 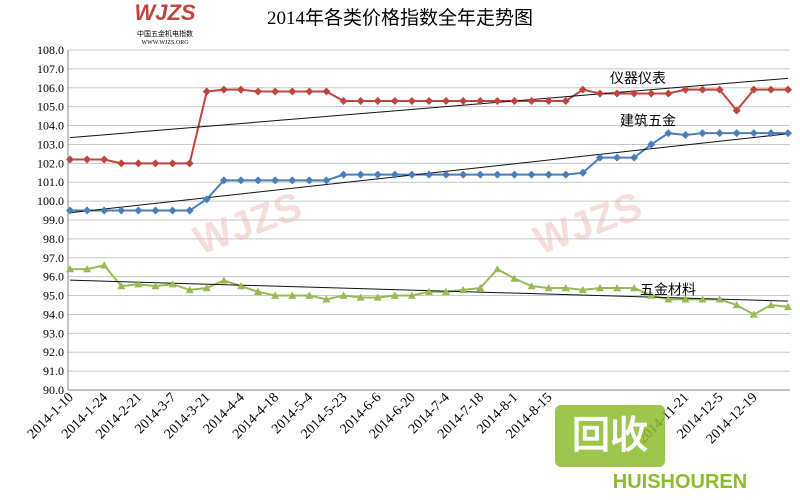 I want to click on y-tick-label: 107.0, so click(x=50, y=69).